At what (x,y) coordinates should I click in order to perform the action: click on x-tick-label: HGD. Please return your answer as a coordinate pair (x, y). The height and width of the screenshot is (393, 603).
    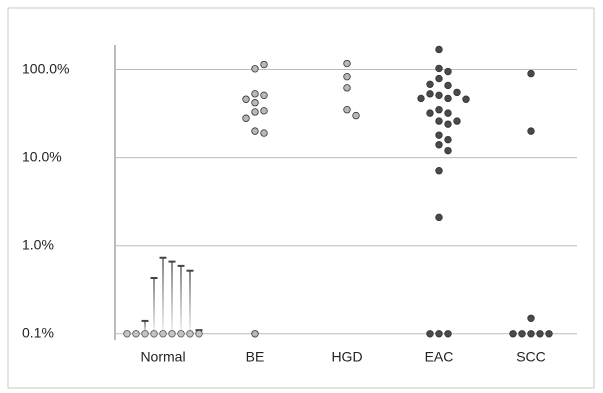
    Looking at the image, I should click on (346, 357).